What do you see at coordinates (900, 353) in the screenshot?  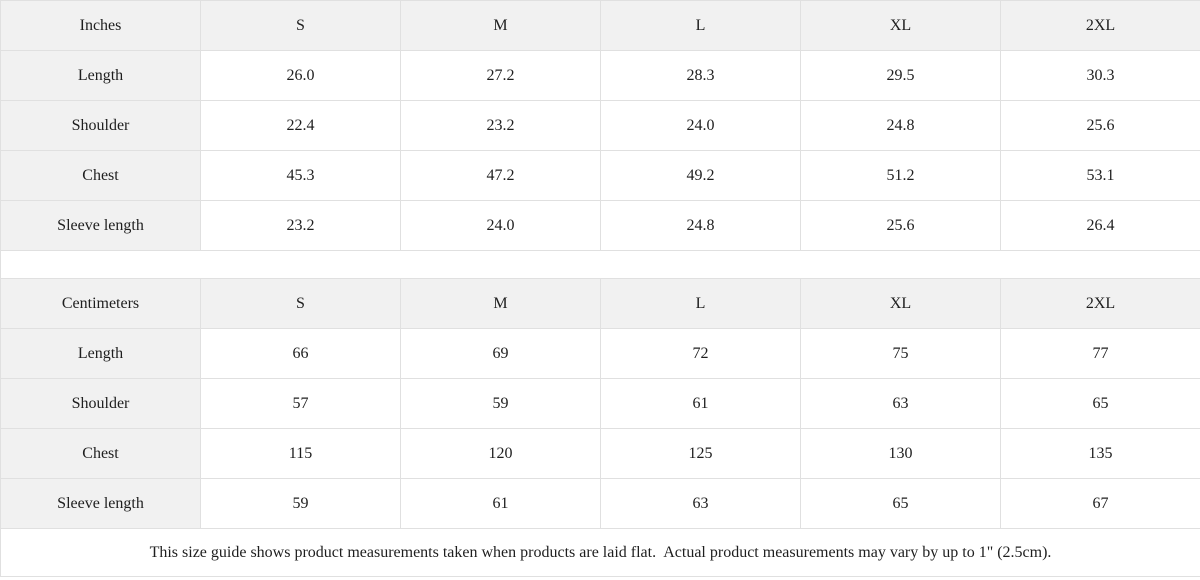 I see `value-cell: 75` at bounding box center [900, 353].